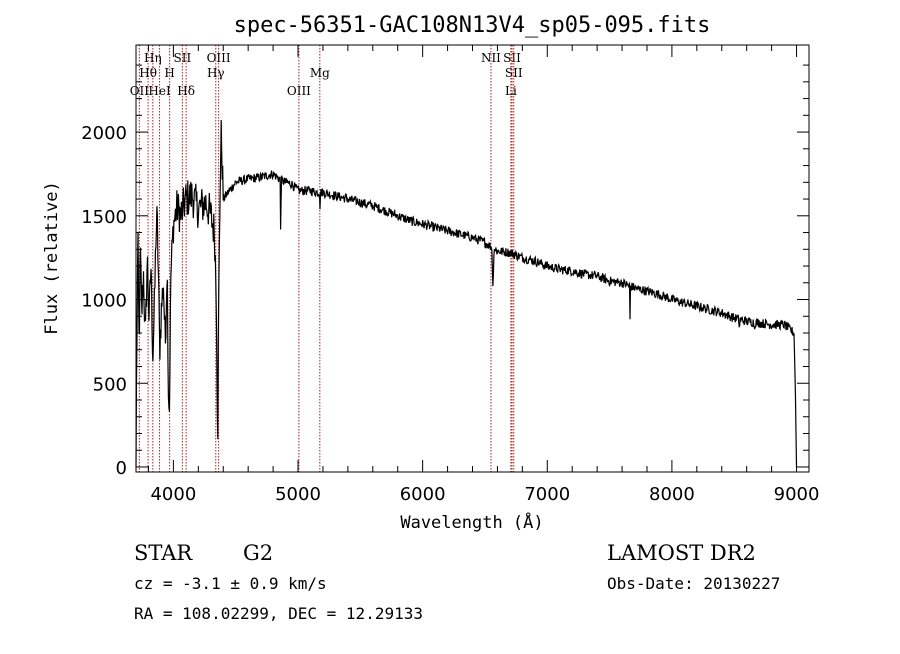  I want to click on y-tick-label-2: 1000, so click(104, 301).